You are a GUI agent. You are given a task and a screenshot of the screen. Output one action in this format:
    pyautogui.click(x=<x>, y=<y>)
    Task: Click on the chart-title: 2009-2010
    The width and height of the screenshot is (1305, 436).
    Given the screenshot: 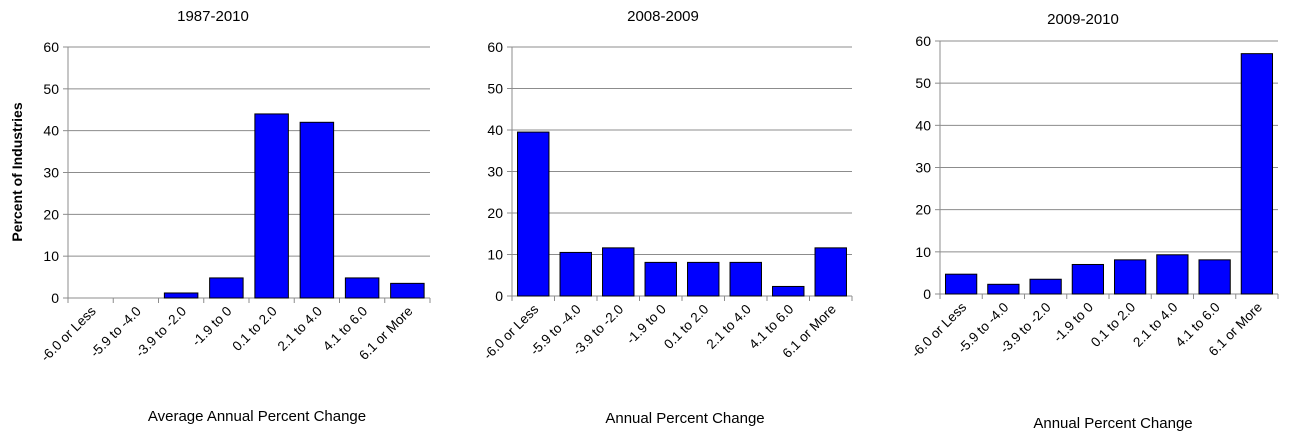 What is the action you would take?
    pyautogui.click(x=1083, y=19)
    